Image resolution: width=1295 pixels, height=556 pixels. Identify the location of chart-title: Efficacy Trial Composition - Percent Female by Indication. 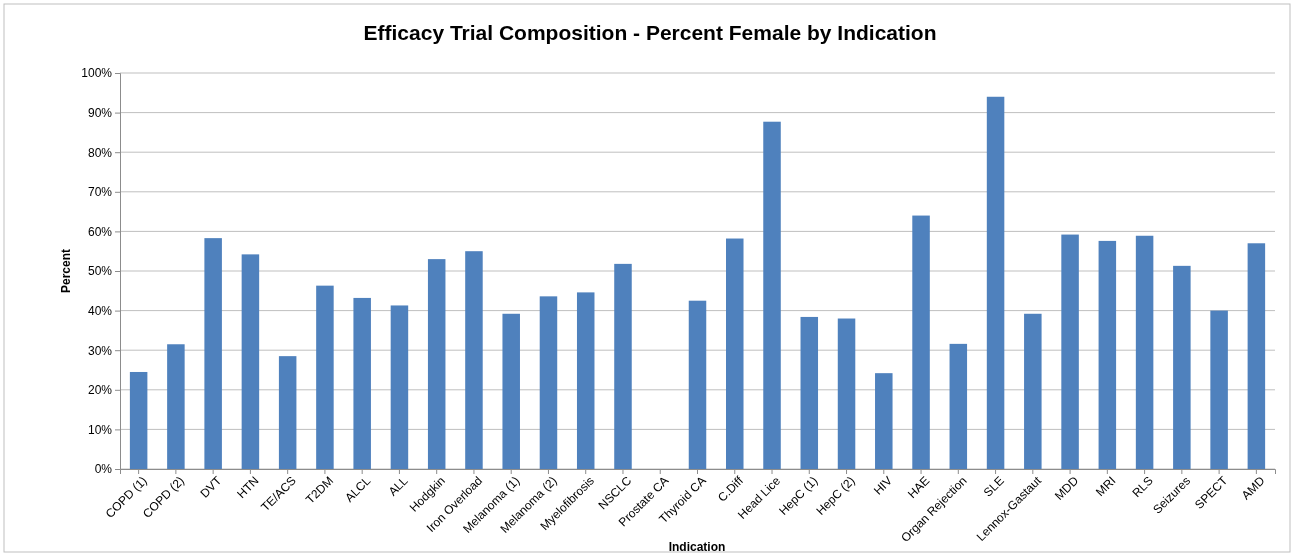
(650, 32).